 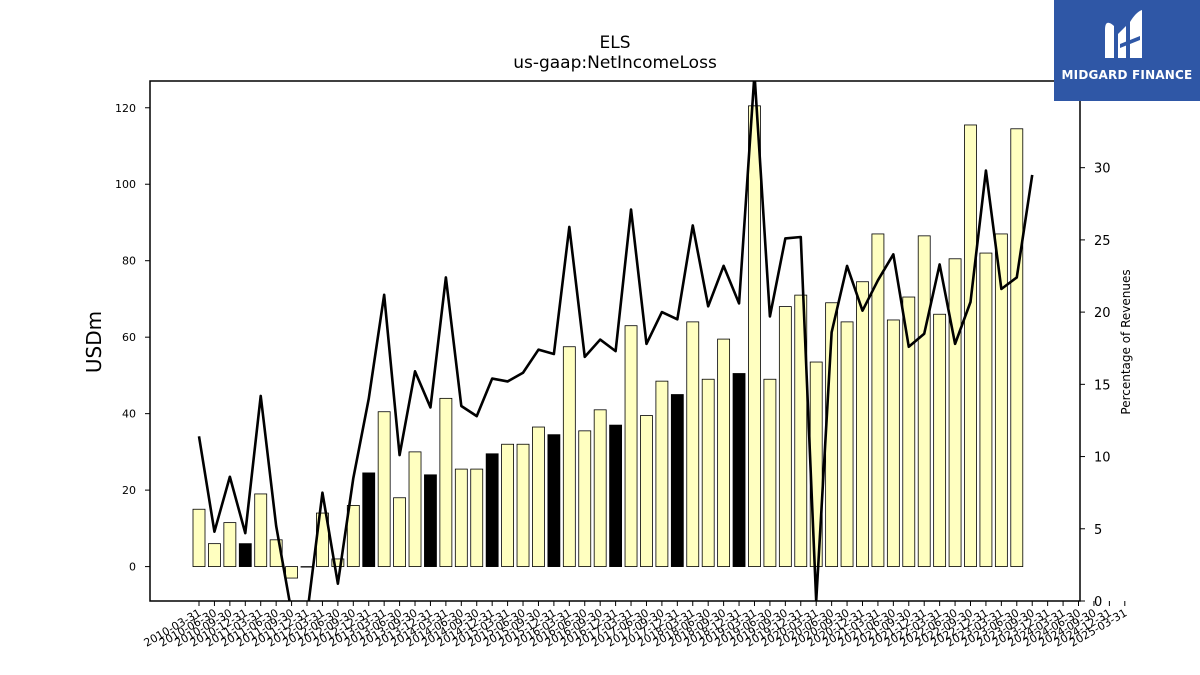 I want to click on y-tick-label: 40, so click(x=129, y=414).